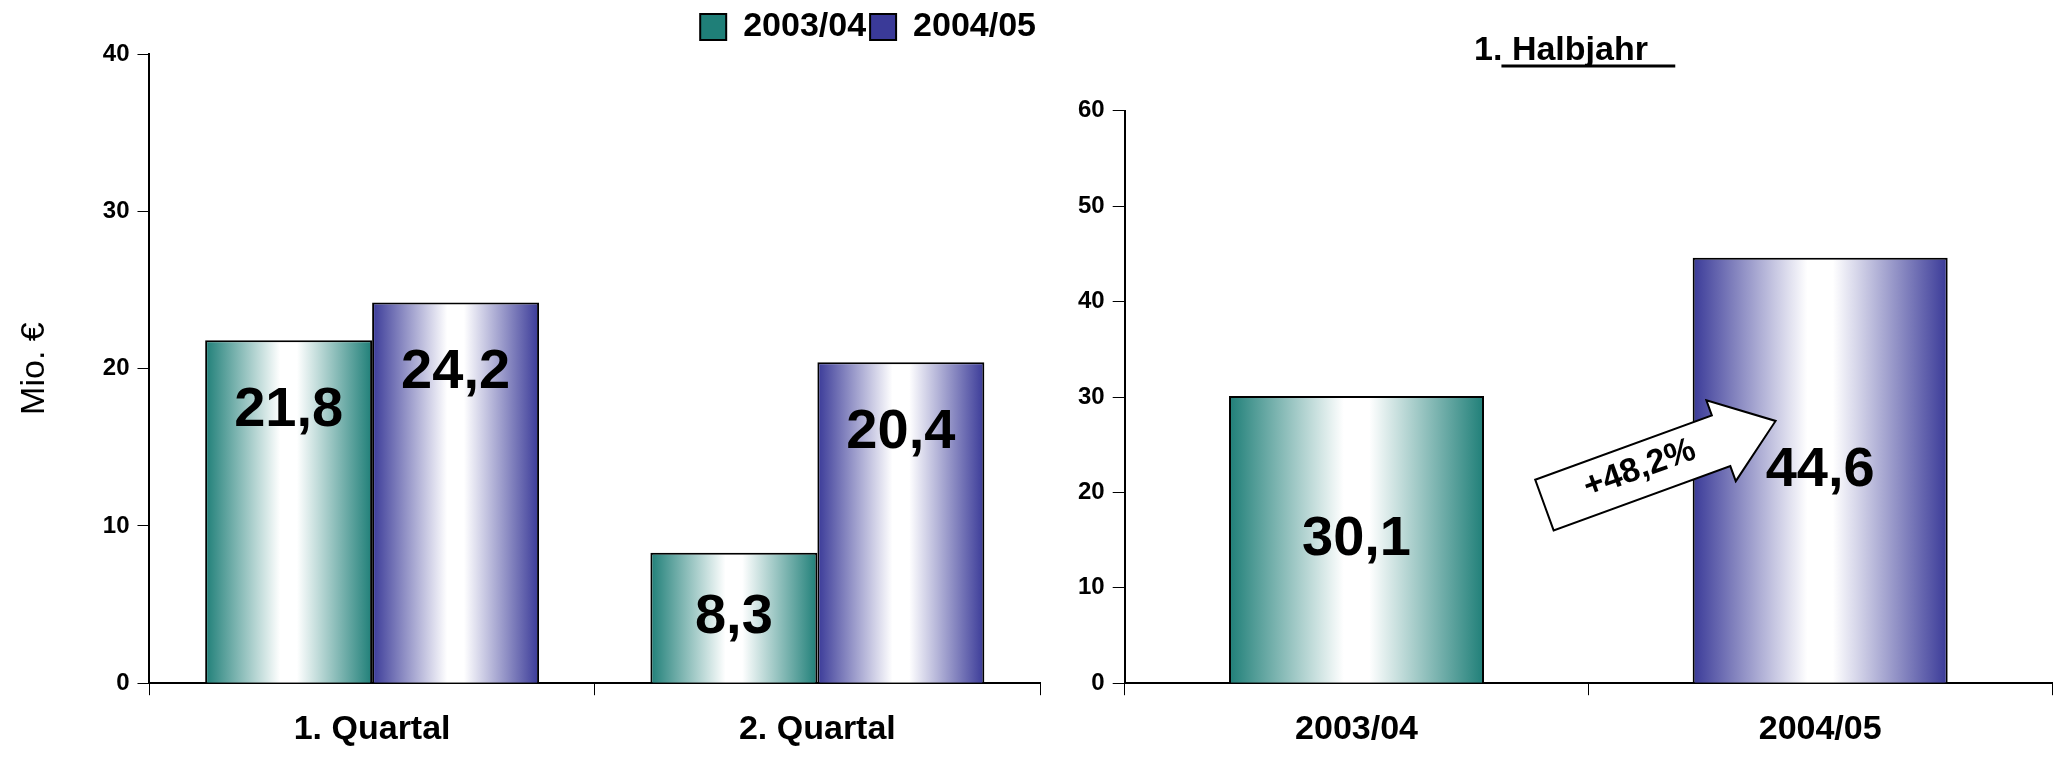 This screenshot has width=2072, height=774. Describe the element at coordinates (817, 726) in the screenshot. I see `x-tick-label: 2. Quartal` at that location.